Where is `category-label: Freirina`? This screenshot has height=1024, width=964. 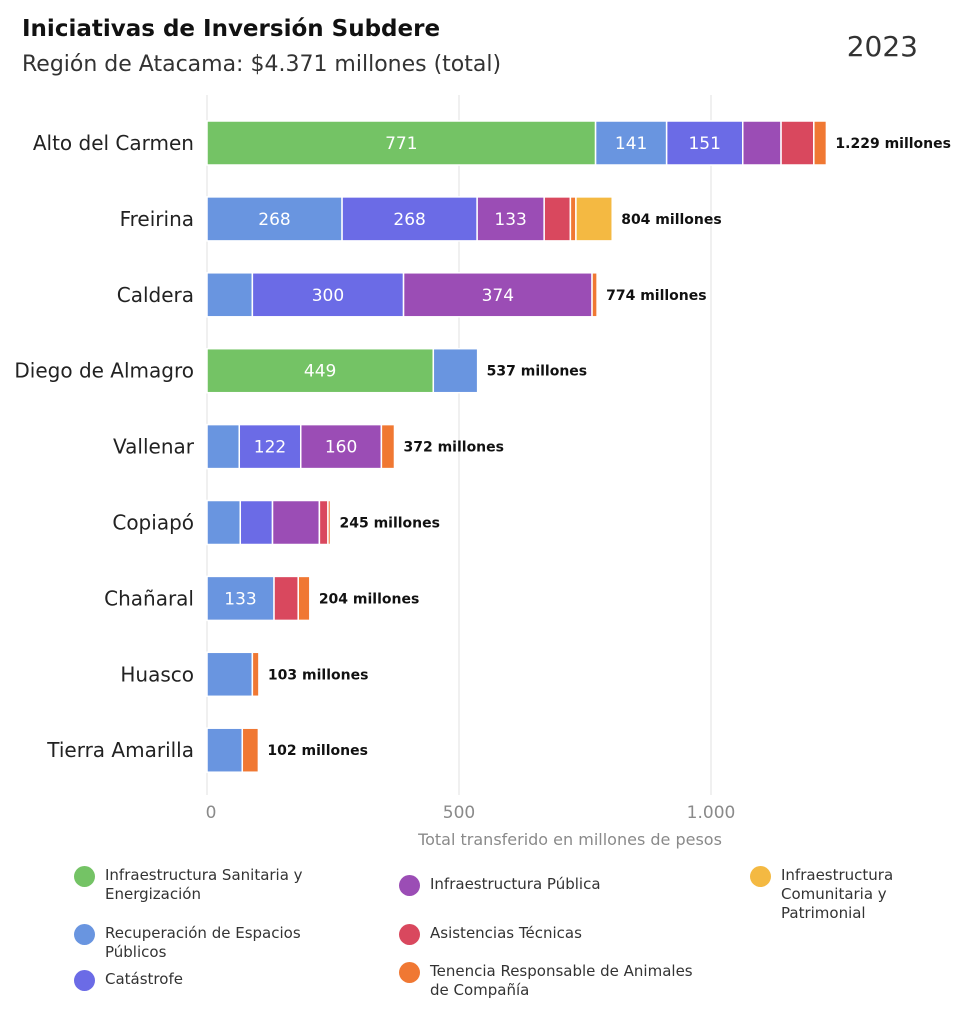
category-label: Freirina is located at coordinates (157, 219).